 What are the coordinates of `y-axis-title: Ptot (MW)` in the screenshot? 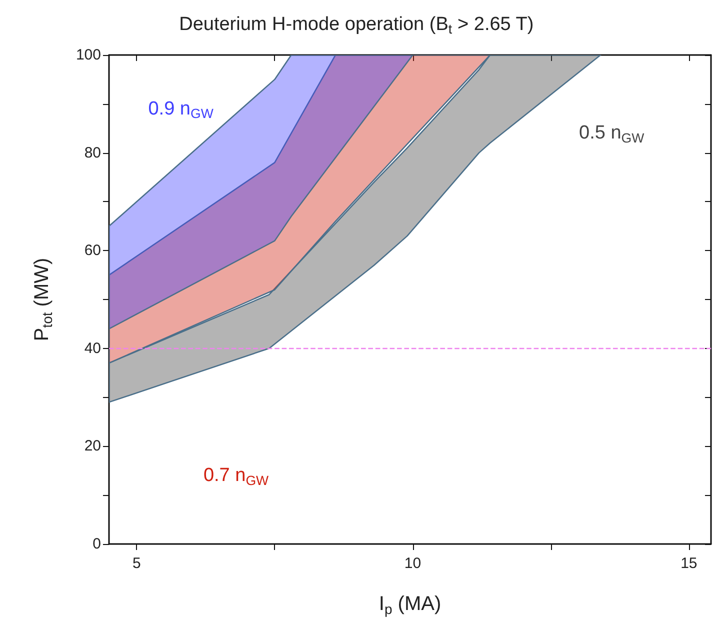 It's located at (43, 300).